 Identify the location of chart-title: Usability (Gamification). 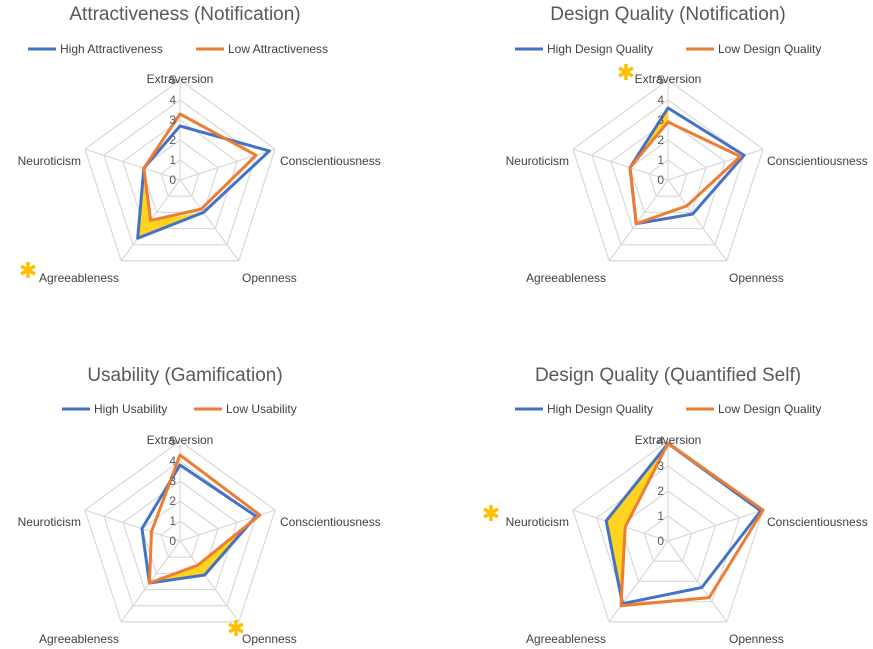
(184, 375).